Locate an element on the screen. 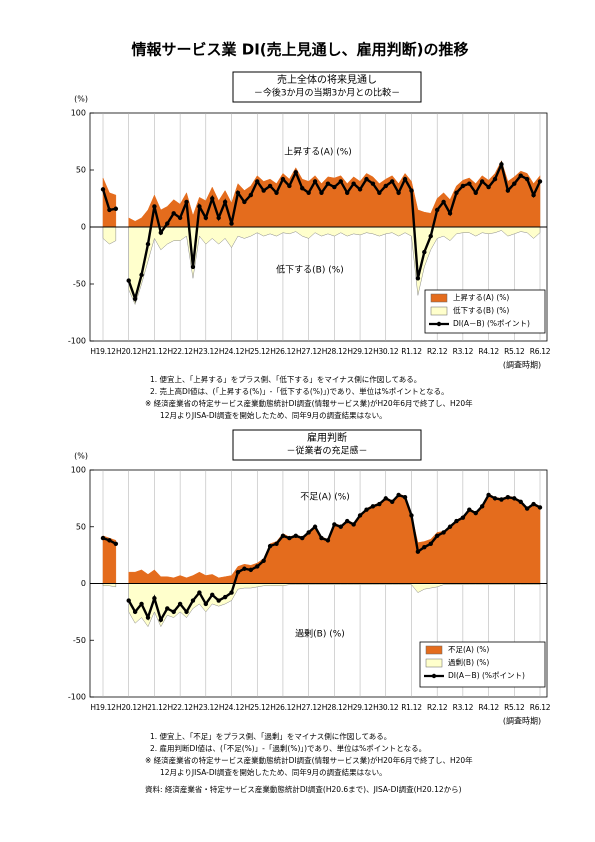 This screenshot has width=595, height=842. note: 1. 便宜上、「上昇する」をプラス側、「低下する」をマイナス側に作図してある。 is located at coordinates (285, 379).